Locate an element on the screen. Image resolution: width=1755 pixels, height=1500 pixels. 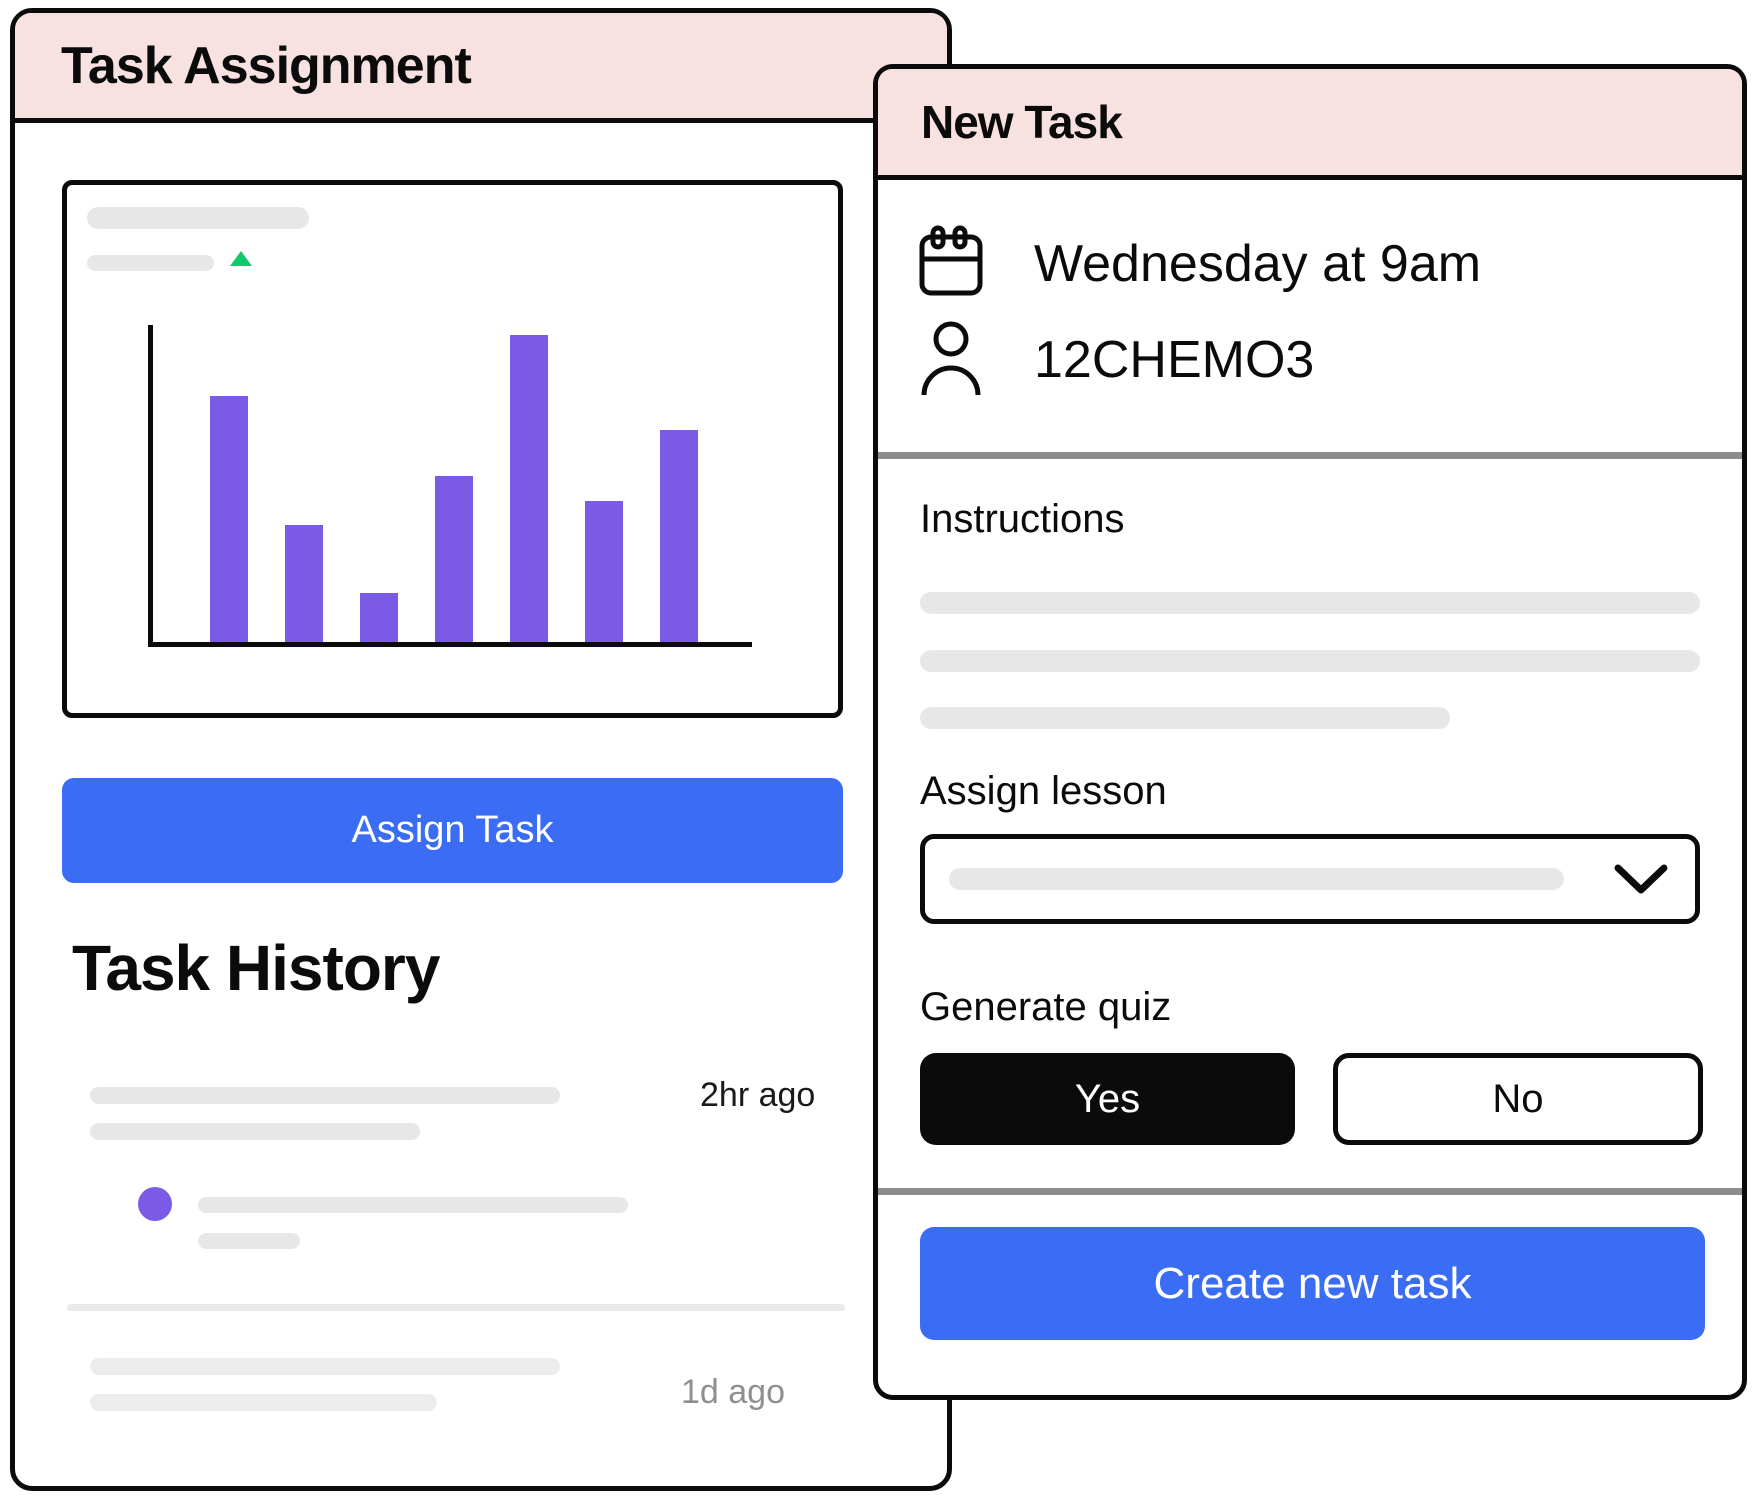
section-divider is located at coordinates (1310, 455).